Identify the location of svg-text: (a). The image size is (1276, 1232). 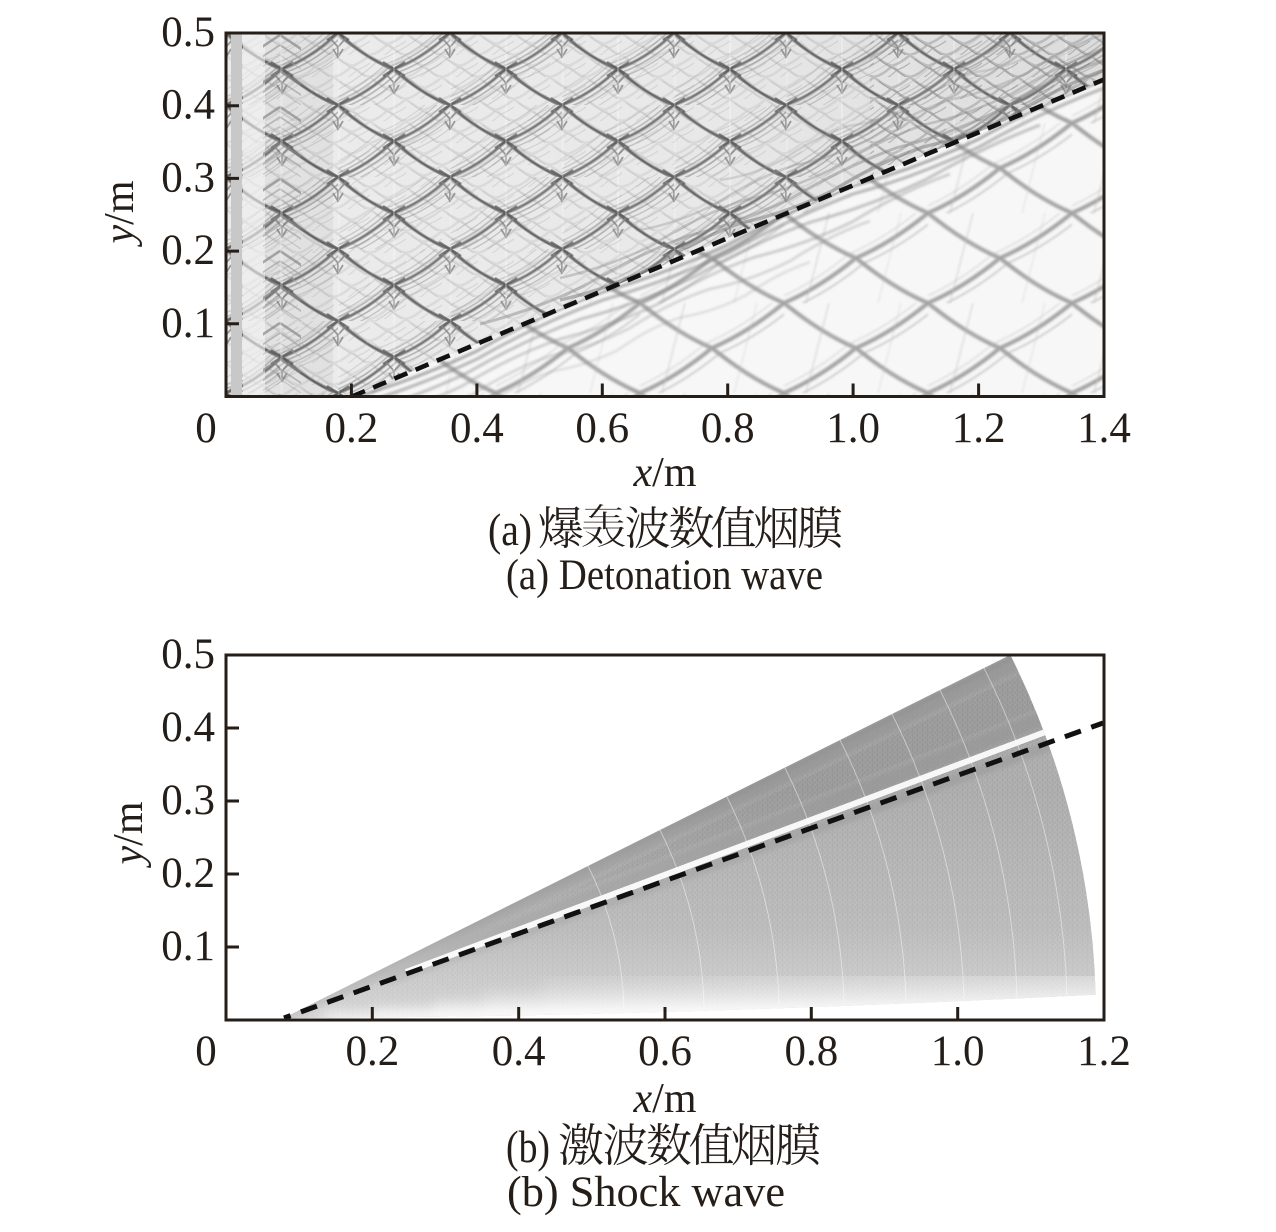
(510, 530).